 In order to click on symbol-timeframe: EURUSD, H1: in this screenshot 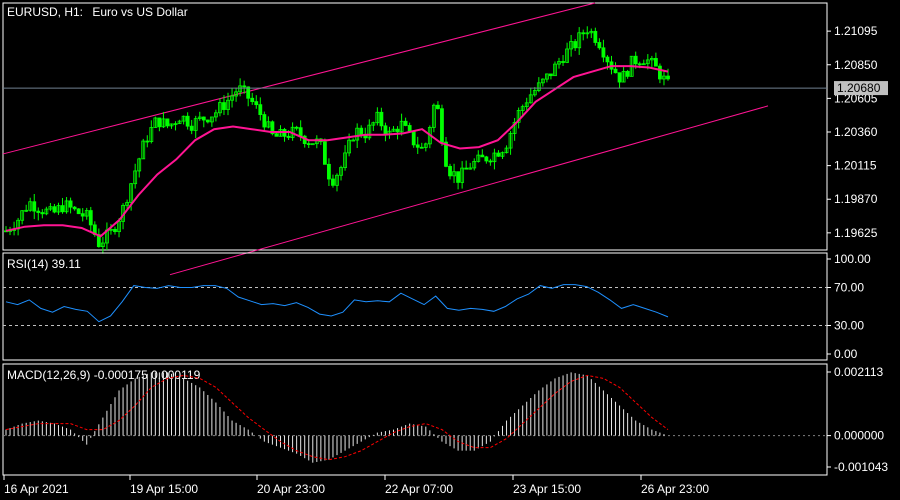, I will do `click(45, 12)`.